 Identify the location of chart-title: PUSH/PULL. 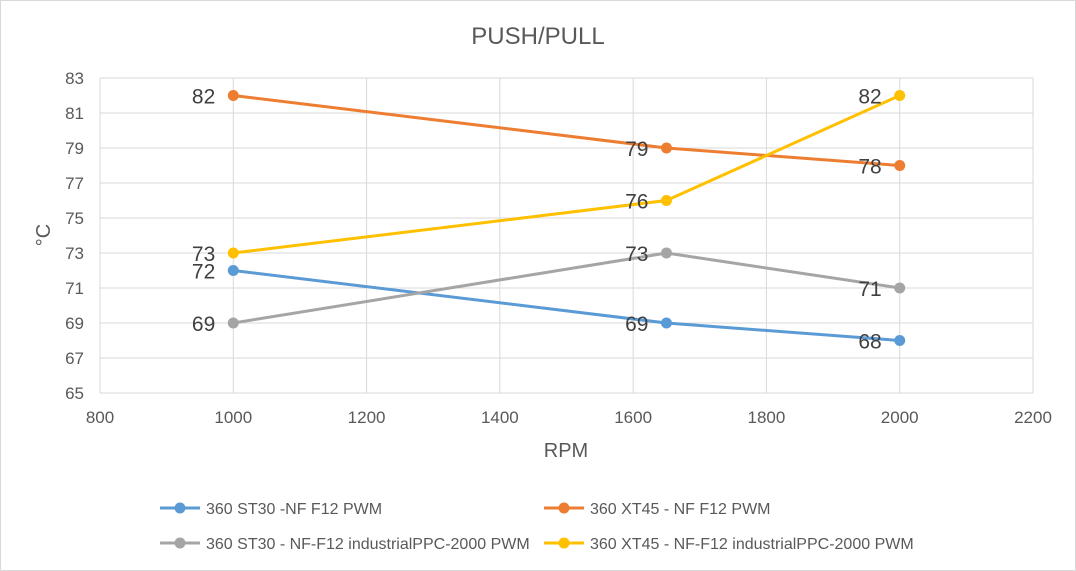
(537, 36).